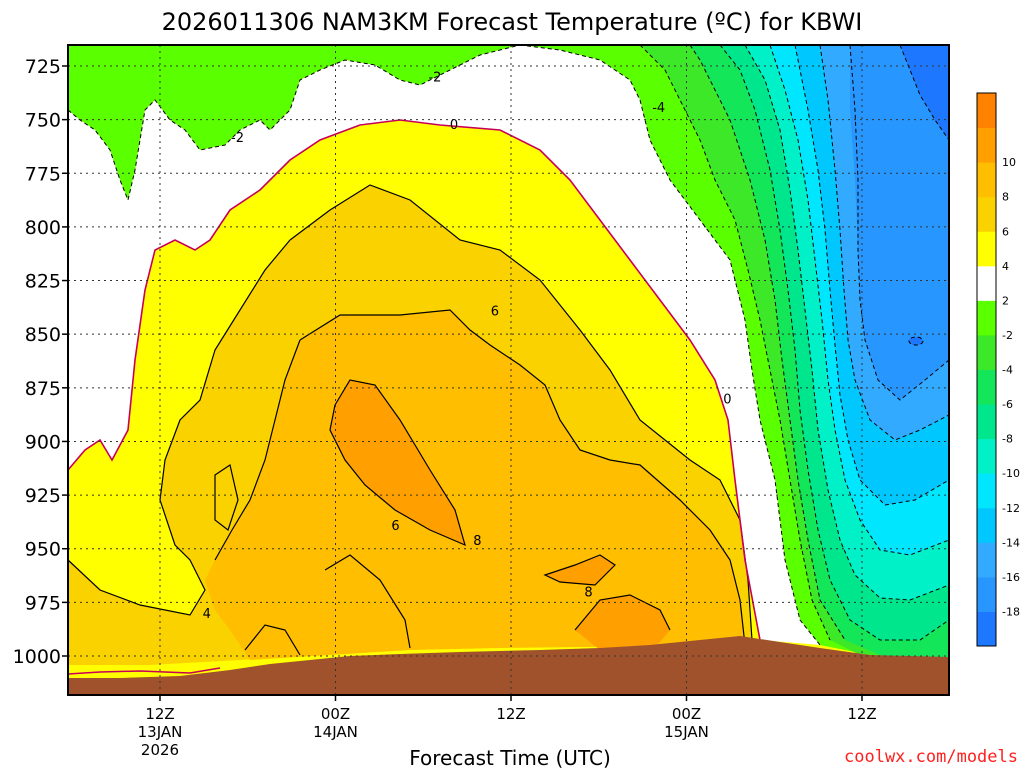  I want to click on colorbar-label: -14, so click(1011, 542).